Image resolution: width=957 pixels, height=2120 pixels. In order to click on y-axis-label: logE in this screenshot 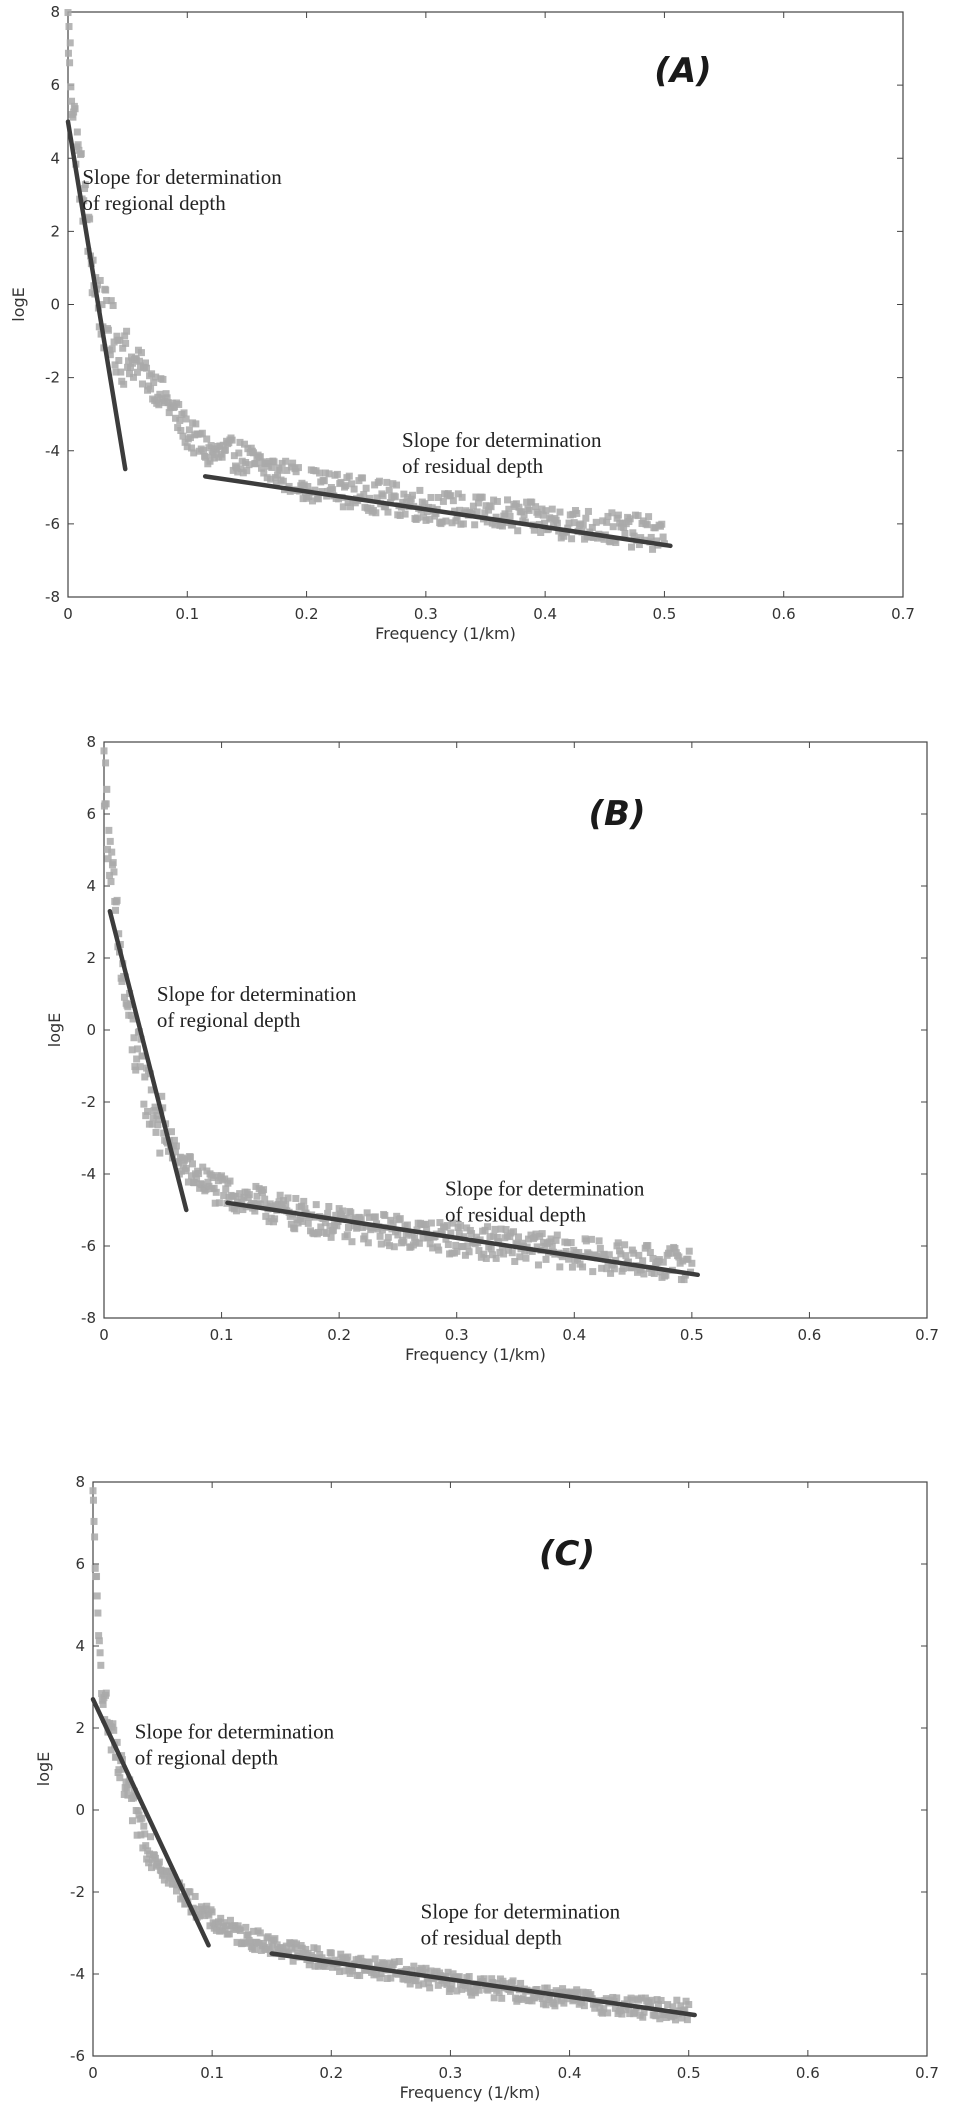, I will do `click(54, 1030)`.